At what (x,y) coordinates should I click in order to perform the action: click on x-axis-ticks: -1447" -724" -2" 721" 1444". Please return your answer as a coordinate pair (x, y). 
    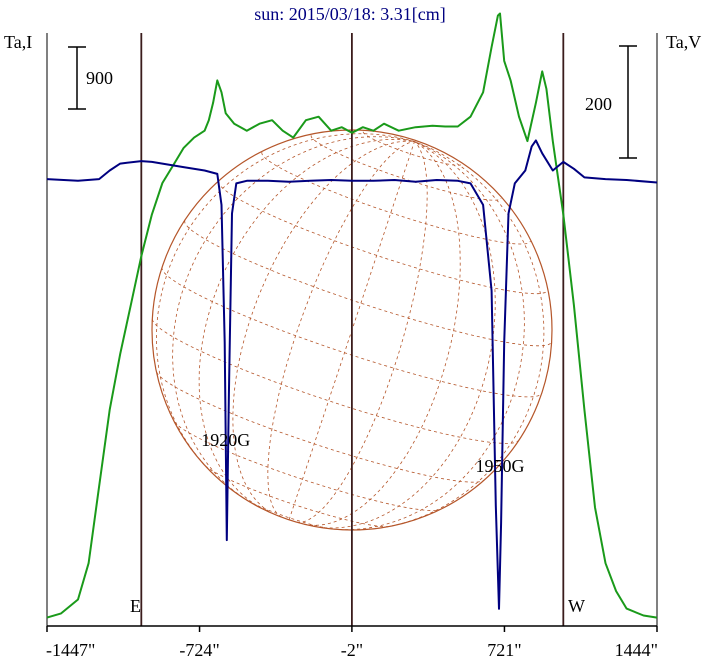
    Looking at the image, I should click on (352, 643).